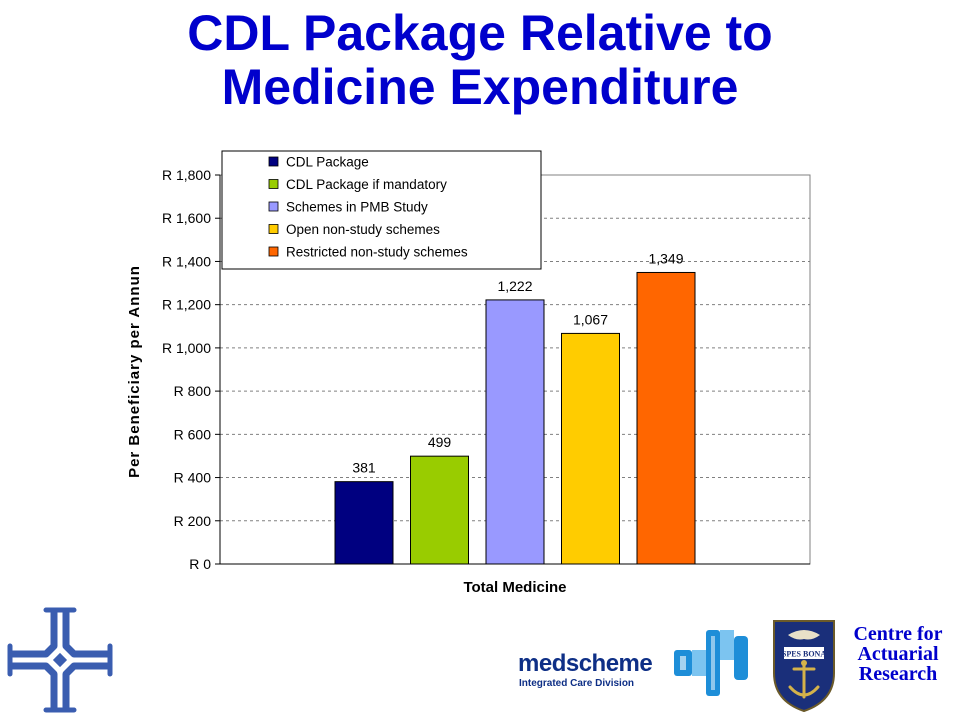  What do you see at coordinates (134, 371) in the screenshot?
I see `y-axis-label: Per Beneficiary per Annun` at bounding box center [134, 371].